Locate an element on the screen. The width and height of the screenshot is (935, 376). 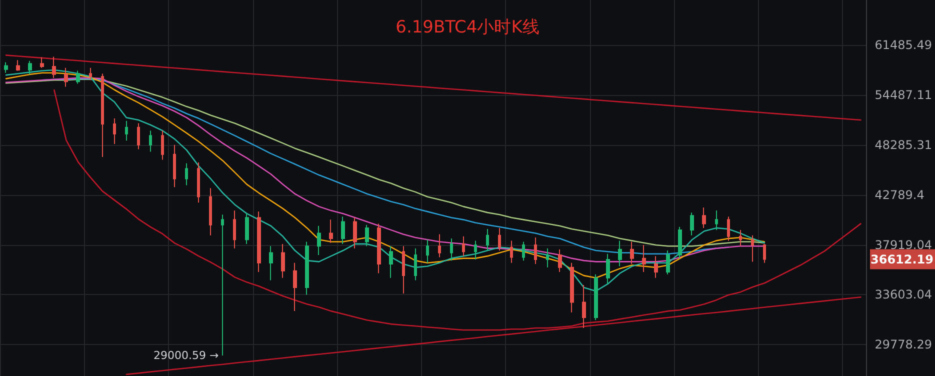
text: 36612.19 is located at coordinates (902, 259).